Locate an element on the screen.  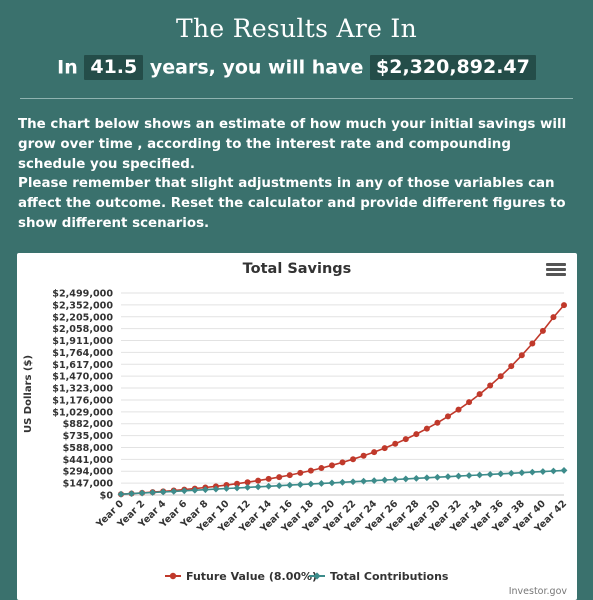
chart-title: Total Savings is located at coordinates (297, 269).